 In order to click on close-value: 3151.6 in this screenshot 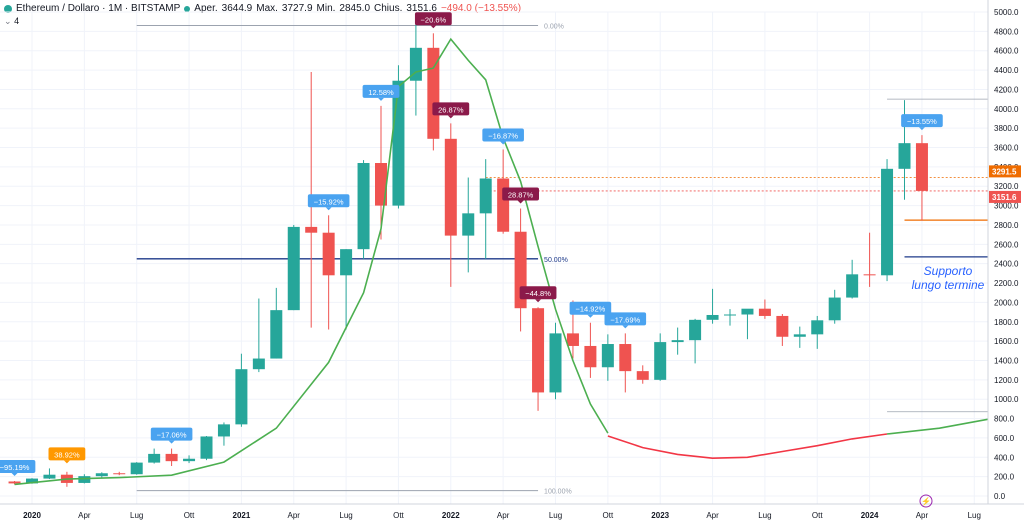, I will do `click(421, 8)`.